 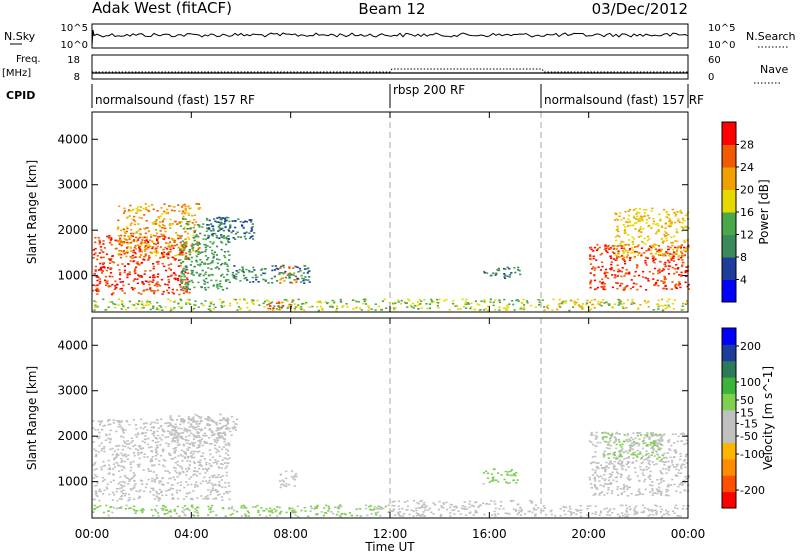 I want to click on freq-label: Freq., so click(x=28, y=59).